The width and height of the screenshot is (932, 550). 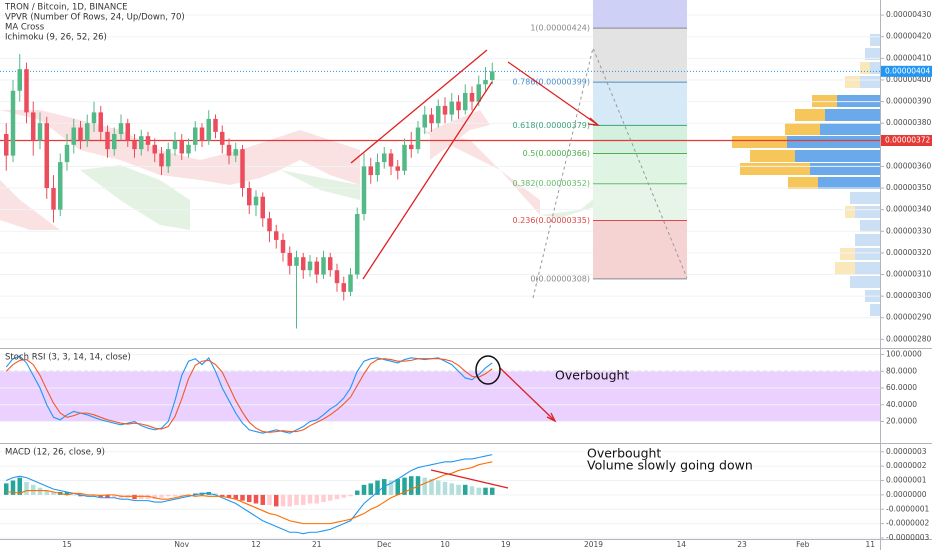 What do you see at coordinates (906, 465) in the screenshot?
I see `y-tick-label: 0.0000002` at bounding box center [906, 465].